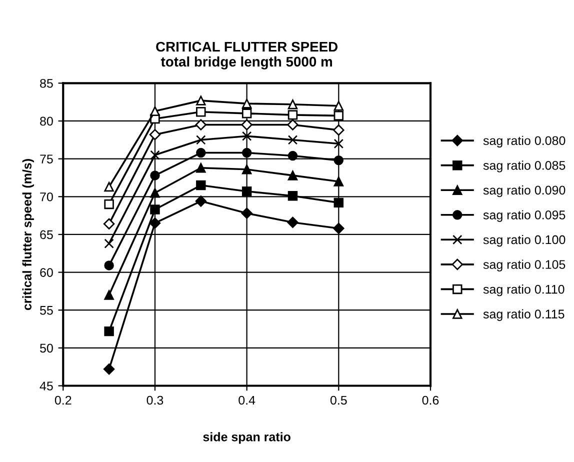 Image resolution: width=574 pixels, height=462 pixels. Describe the element at coordinates (430, 400) in the screenshot. I see `x-tick-label: 0.6` at that location.